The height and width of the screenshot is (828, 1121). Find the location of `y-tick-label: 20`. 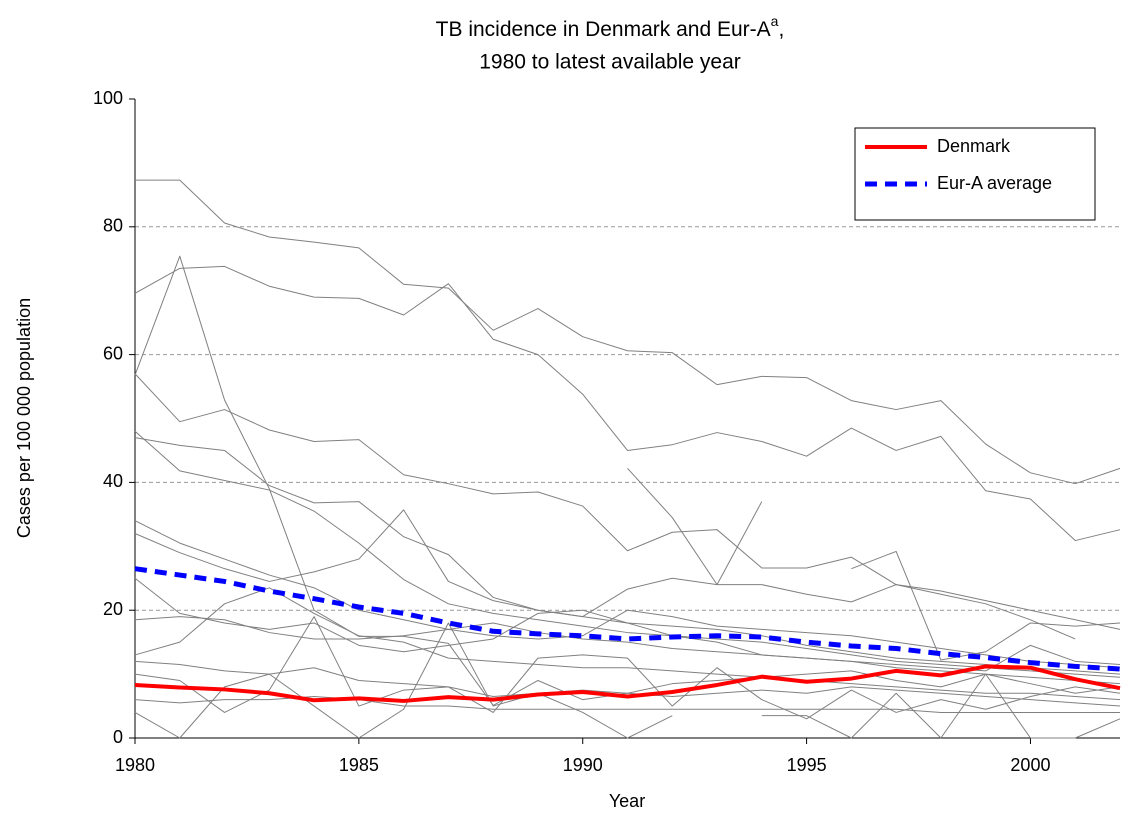

y-tick-label: 20 is located at coordinates (113, 609).